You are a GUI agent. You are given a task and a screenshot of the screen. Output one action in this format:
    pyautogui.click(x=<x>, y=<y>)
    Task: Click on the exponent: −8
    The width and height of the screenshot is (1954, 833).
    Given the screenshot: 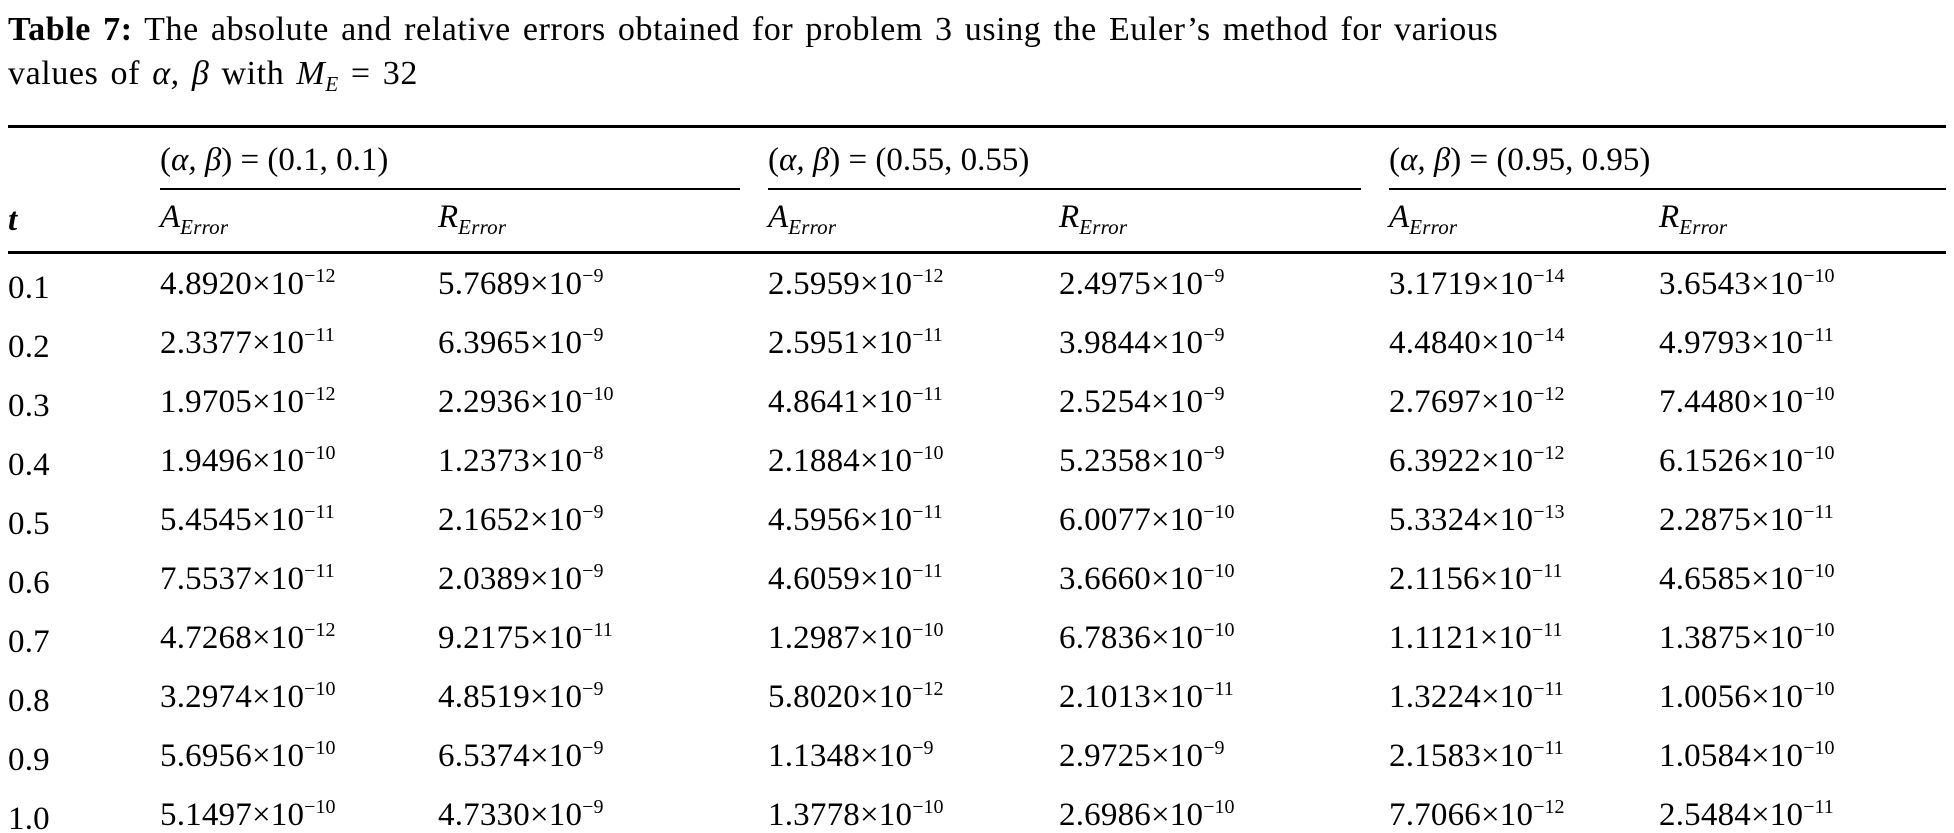 What is the action you would take?
    pyautogui.click(x=593, y=452)
    